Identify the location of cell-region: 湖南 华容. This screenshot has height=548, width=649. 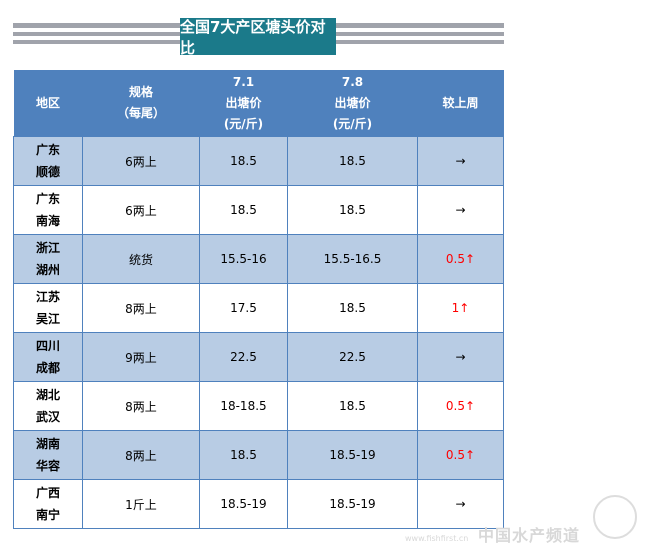
(48, 455).